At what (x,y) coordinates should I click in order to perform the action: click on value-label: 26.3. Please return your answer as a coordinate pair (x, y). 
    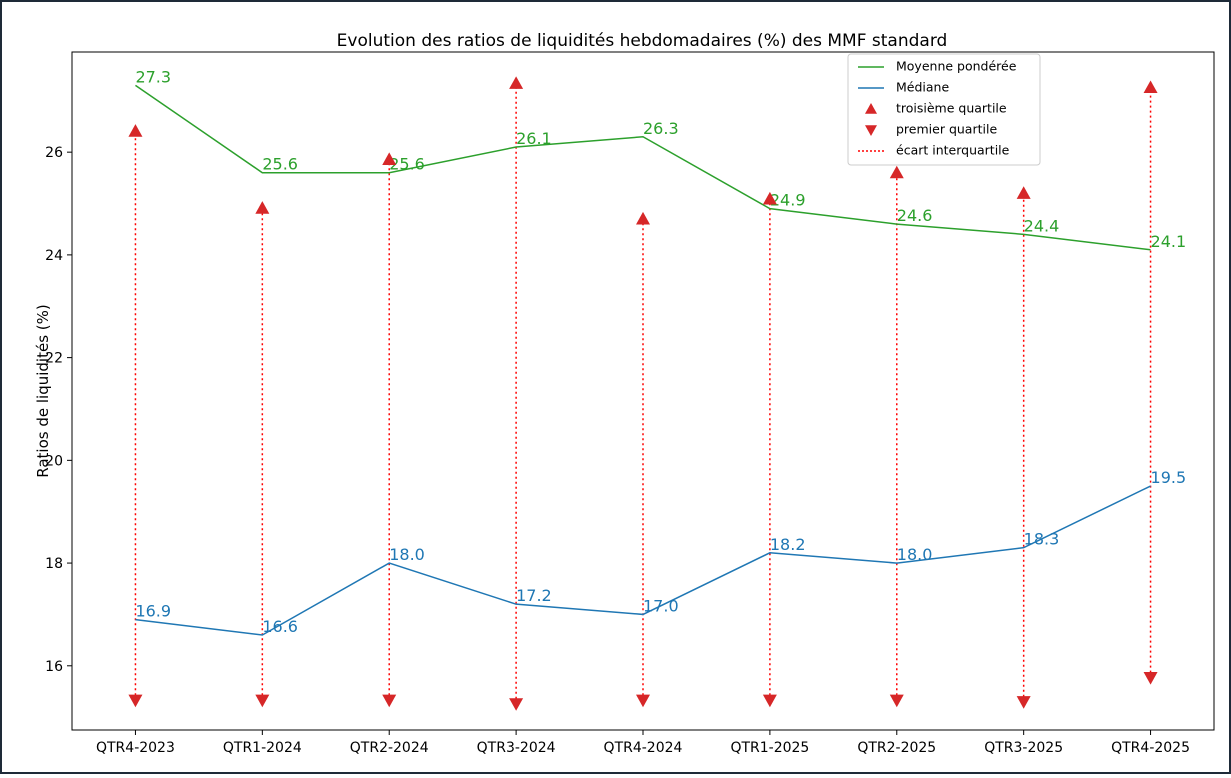
    Looking at the image, I should click on (661, 128).